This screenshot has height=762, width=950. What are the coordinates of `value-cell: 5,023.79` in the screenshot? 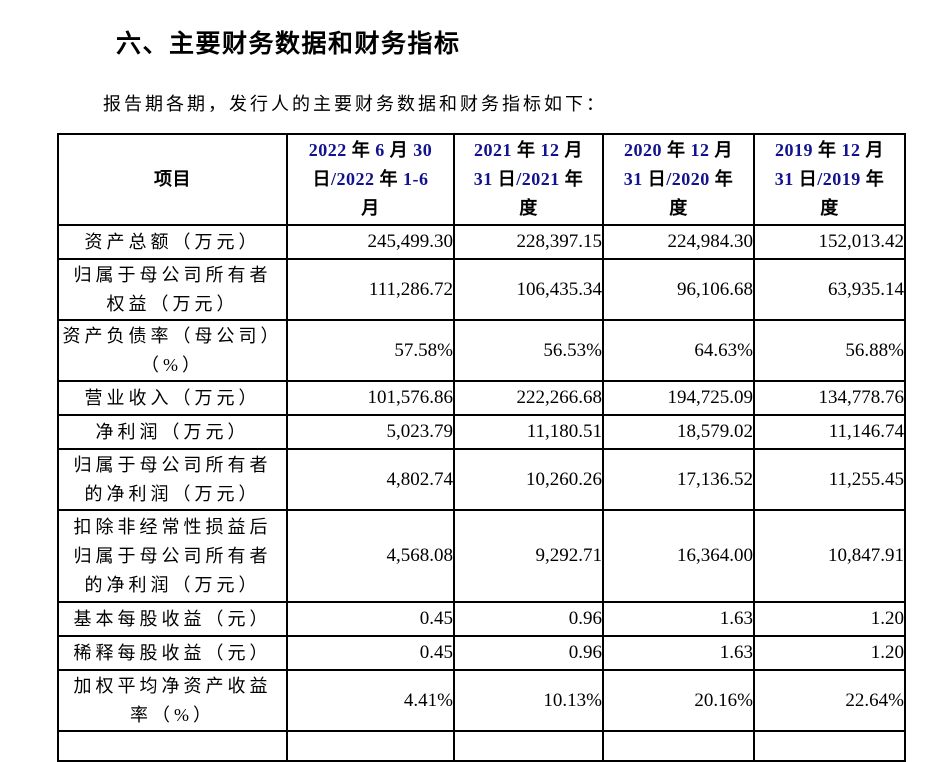 It's located at (370, 432).